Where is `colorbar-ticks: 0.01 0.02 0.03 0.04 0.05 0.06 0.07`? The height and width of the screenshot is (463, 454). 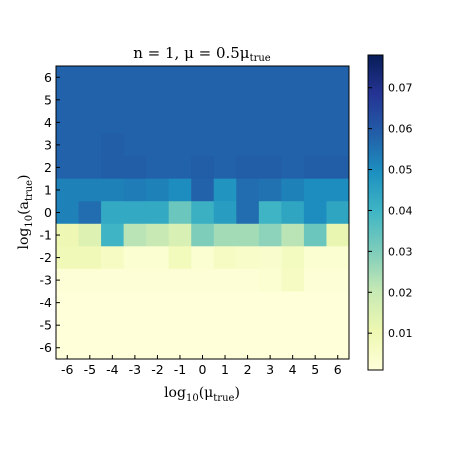
colorbar-ticks: 0.01 0.02 0.03 0.04 0.05 0.06 0.07 is located at coordinates (390, 211).